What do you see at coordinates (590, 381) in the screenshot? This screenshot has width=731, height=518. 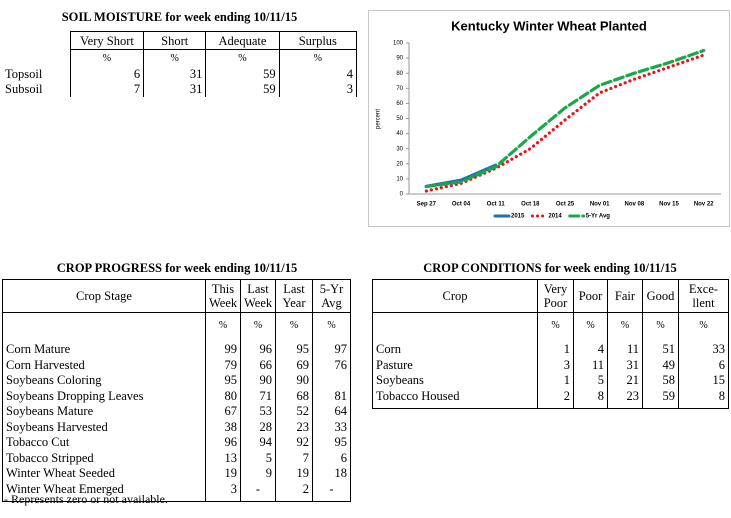 I see `value-cell: 5` at bounding box center [590, 381].